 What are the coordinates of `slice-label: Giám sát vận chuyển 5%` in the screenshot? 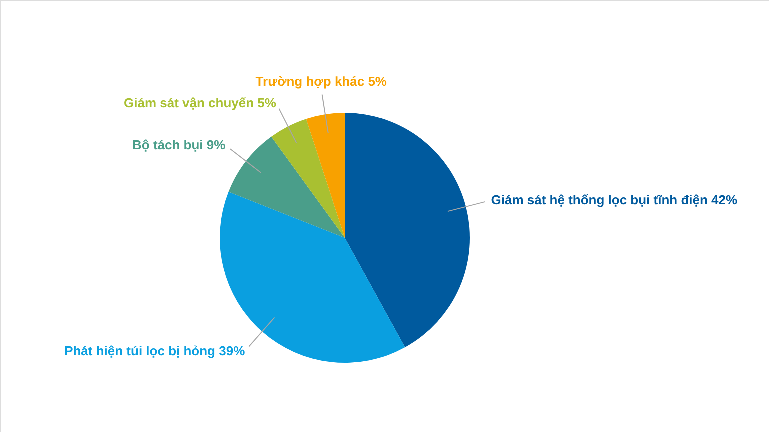 It's located at (200, 102).